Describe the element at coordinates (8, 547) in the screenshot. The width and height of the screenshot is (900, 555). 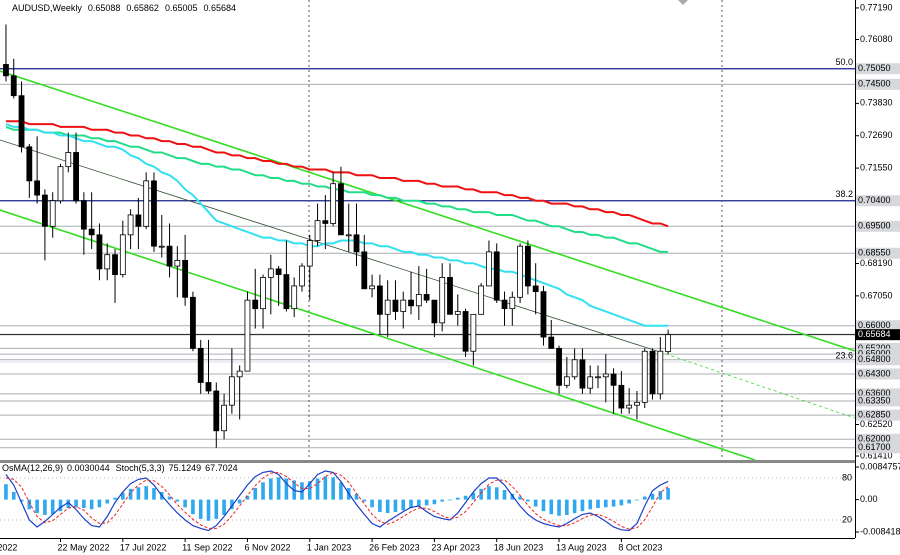
I see `x-tick-label: 7 Mar 2022` at that location.